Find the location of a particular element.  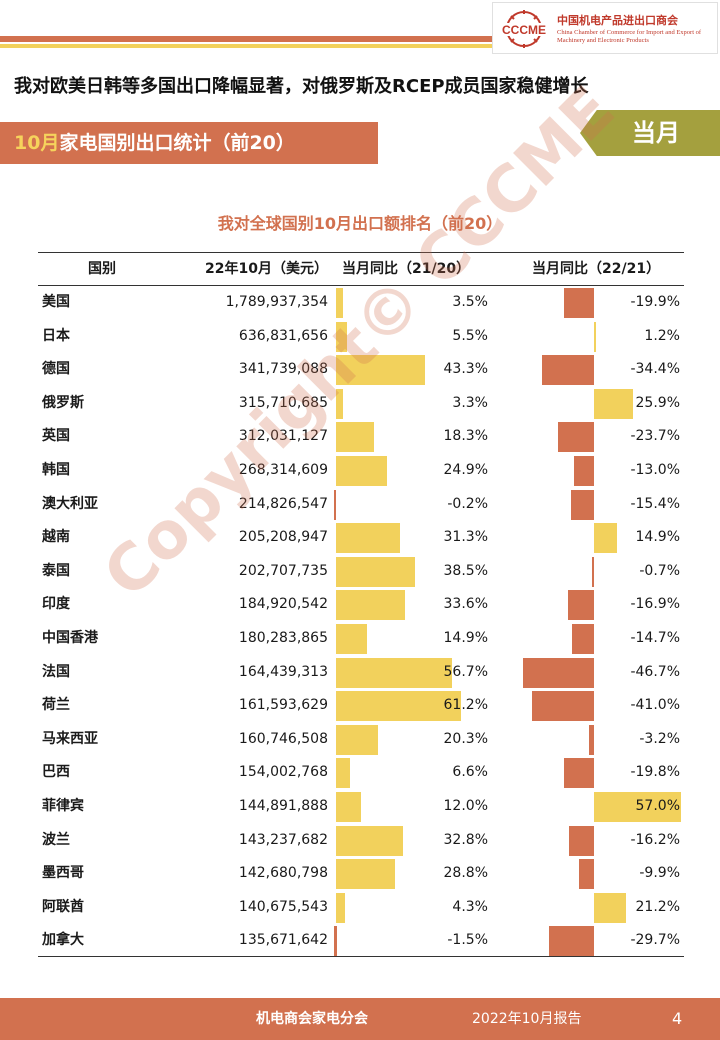

yoy-22-21-cell: -34.4% is located at coordinates (601, 370).